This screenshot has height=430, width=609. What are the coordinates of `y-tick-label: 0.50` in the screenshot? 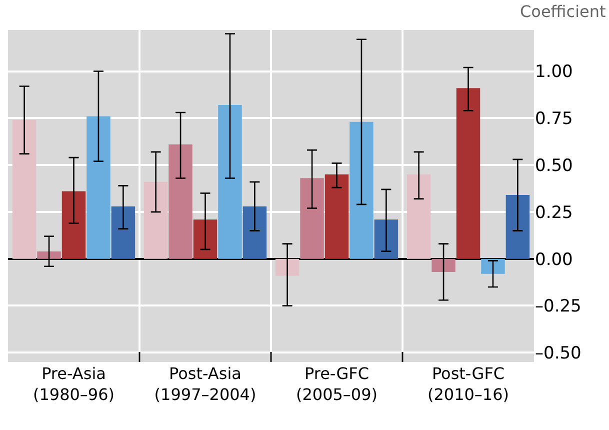 It's located at (554, 166).